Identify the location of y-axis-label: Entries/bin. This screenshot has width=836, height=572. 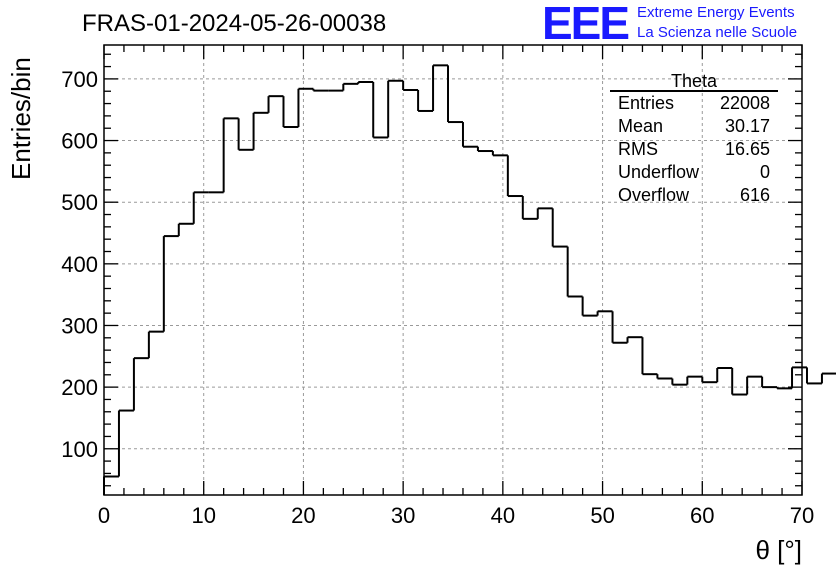
(21, 118).